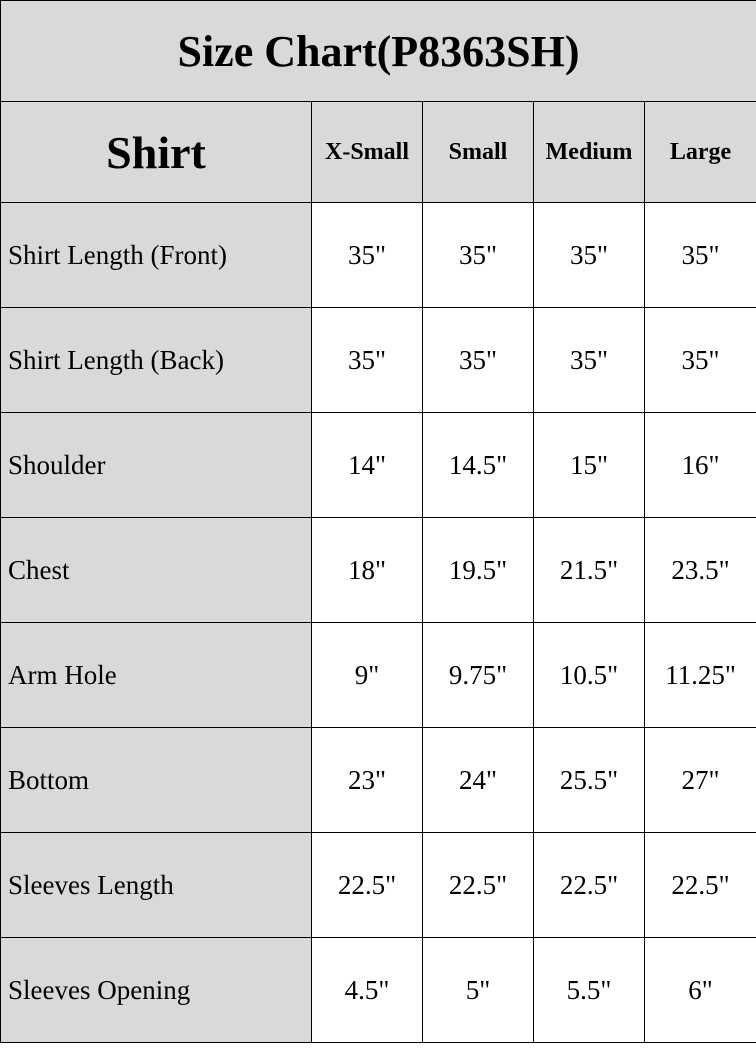  Describe the element at coordinates (367, 570) in the screenshot. I see `measurement-value: 18"` at that location.